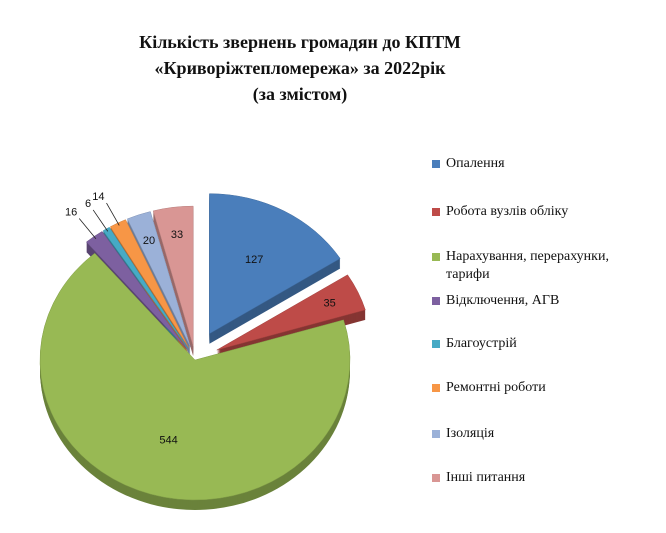 The image size is (666, 533). Describe the element at coordinates (177, 235) in the screenshot. I see `value-label: 33` at that location.